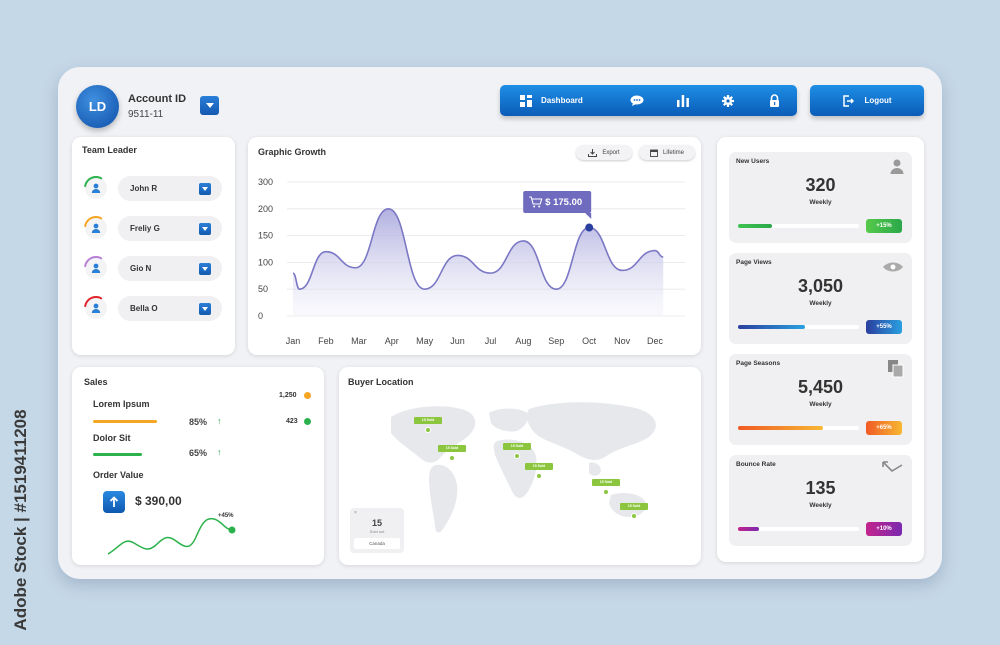 This screenshot has height=645, width=1000. I want to click on member-name: John R, so click(144, 188).